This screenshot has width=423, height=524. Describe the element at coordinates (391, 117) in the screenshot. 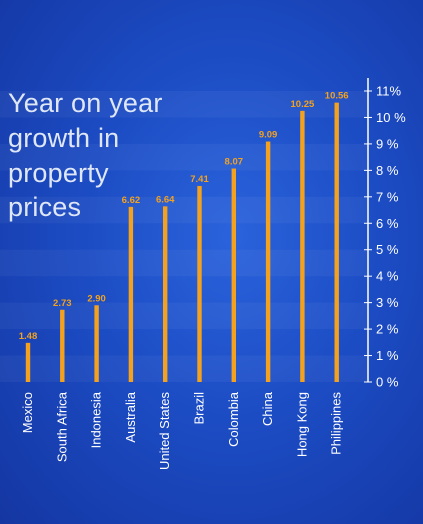

I see `y-tick-label: 10 %` at that location.